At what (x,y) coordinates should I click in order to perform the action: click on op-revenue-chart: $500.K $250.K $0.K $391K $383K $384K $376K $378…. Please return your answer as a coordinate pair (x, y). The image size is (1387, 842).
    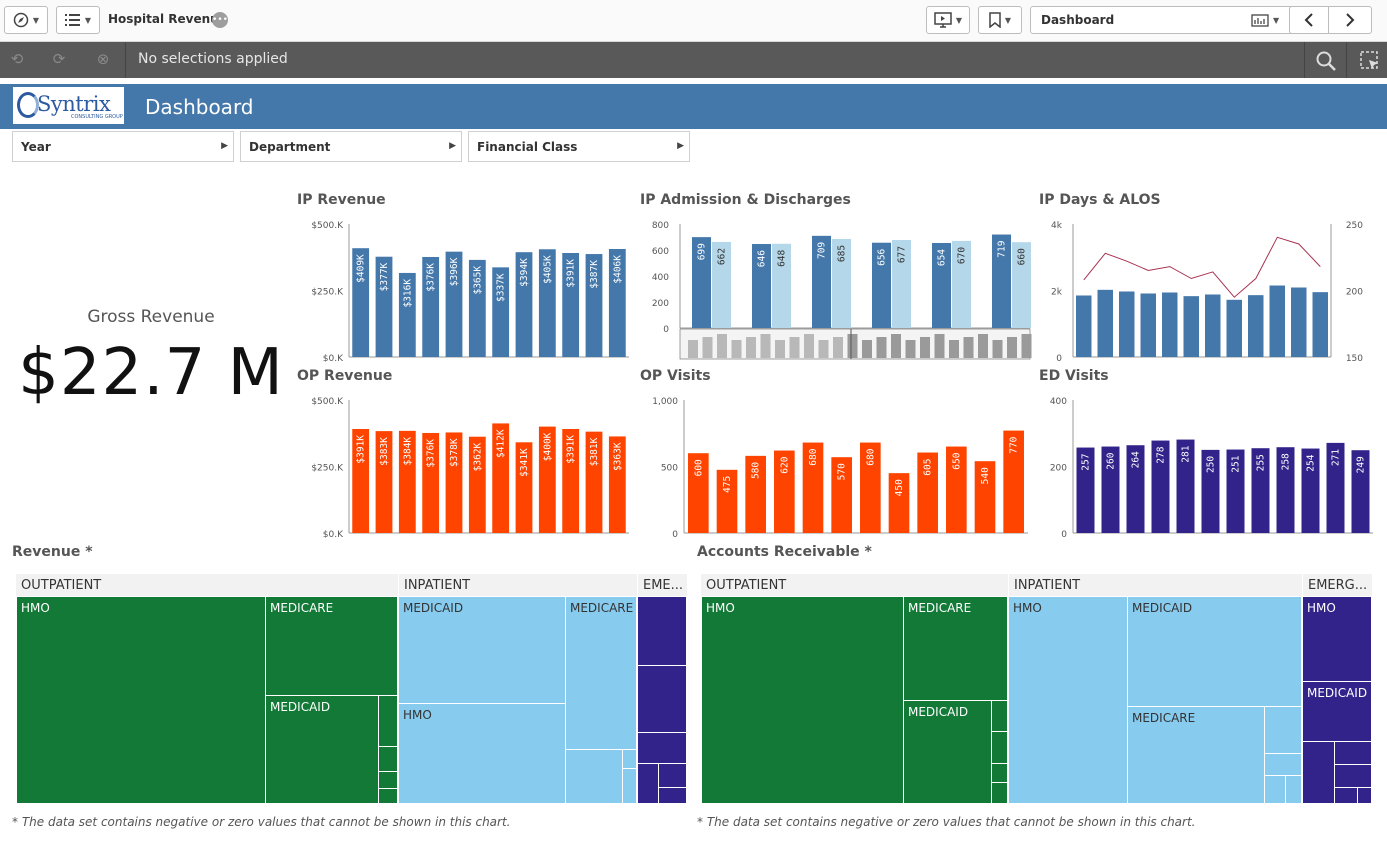
    Looking at the image, I should click on (465, 463).